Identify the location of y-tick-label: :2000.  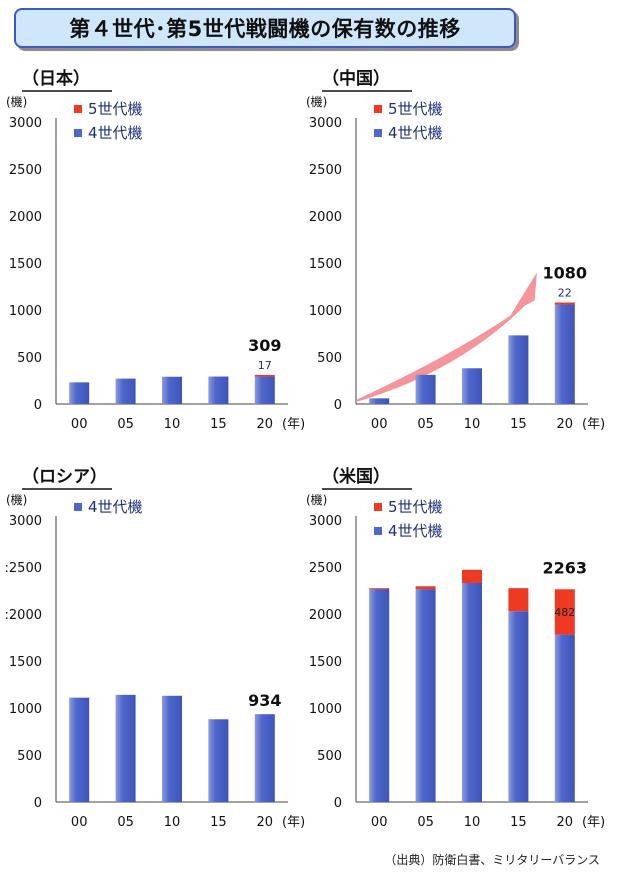
(23, 615).